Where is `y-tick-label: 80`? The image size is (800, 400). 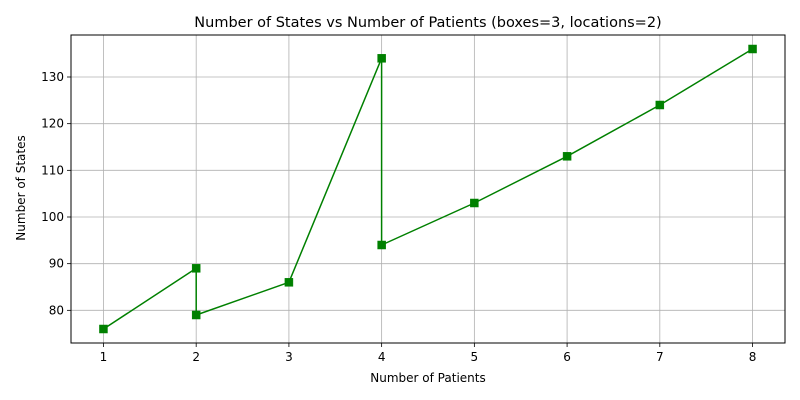
y-tick-label: 80 is located at coordinates (56, 310).